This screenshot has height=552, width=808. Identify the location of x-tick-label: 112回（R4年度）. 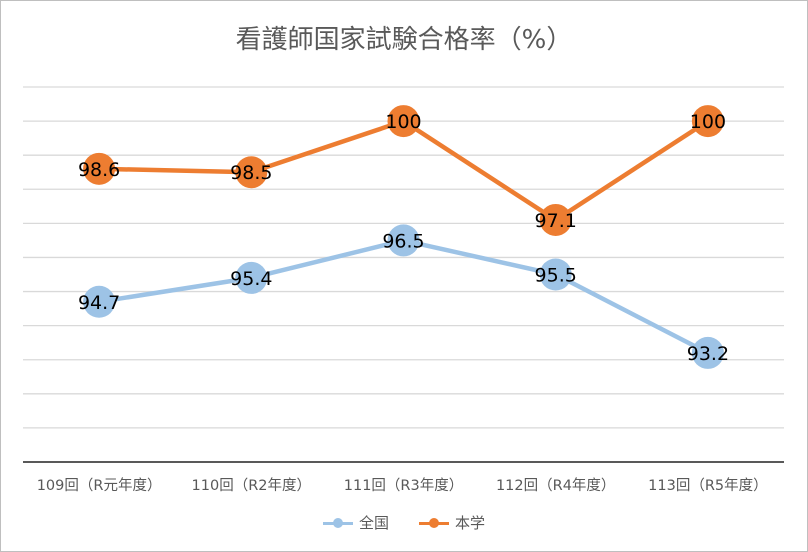
(555, 485).